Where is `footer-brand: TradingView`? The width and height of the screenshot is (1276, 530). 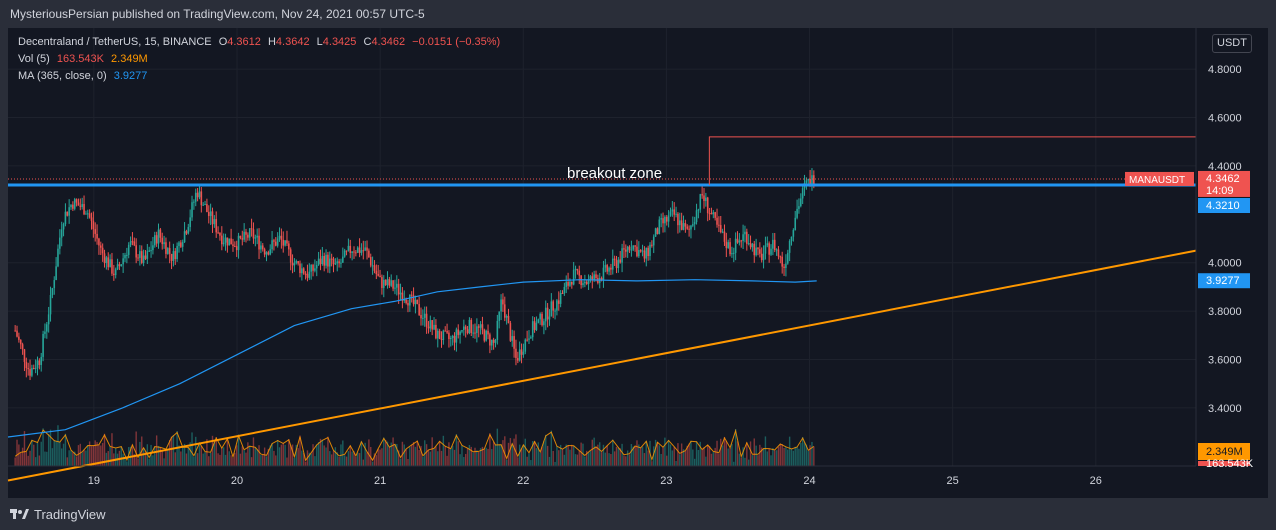
footer-brand: TradingView is located at coordinates (70, 514).